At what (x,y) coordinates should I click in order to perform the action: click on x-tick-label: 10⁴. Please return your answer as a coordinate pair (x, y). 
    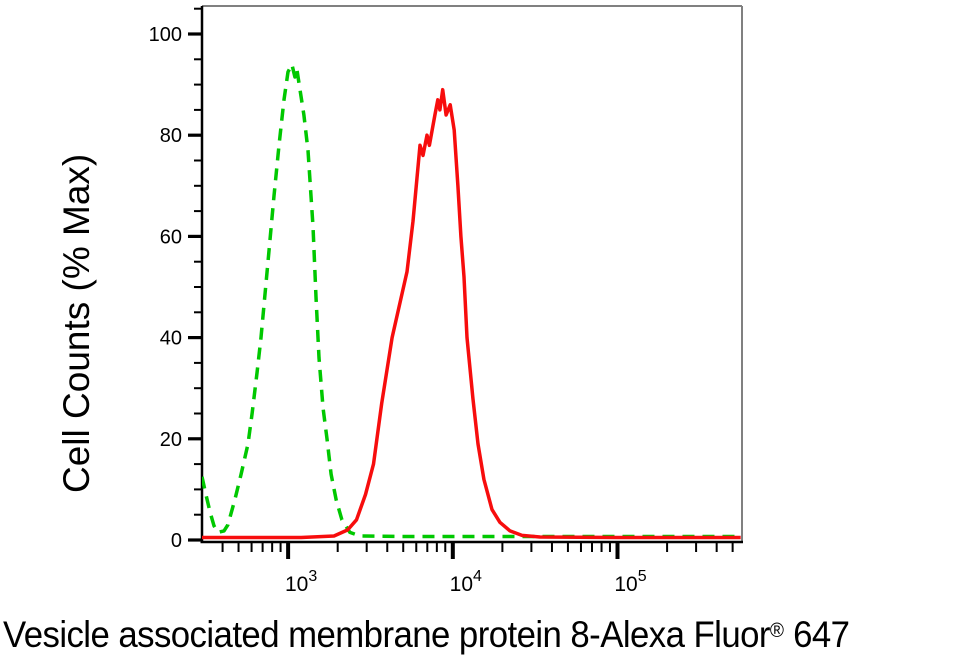
    Looking at the image, I should click on (466, 582).